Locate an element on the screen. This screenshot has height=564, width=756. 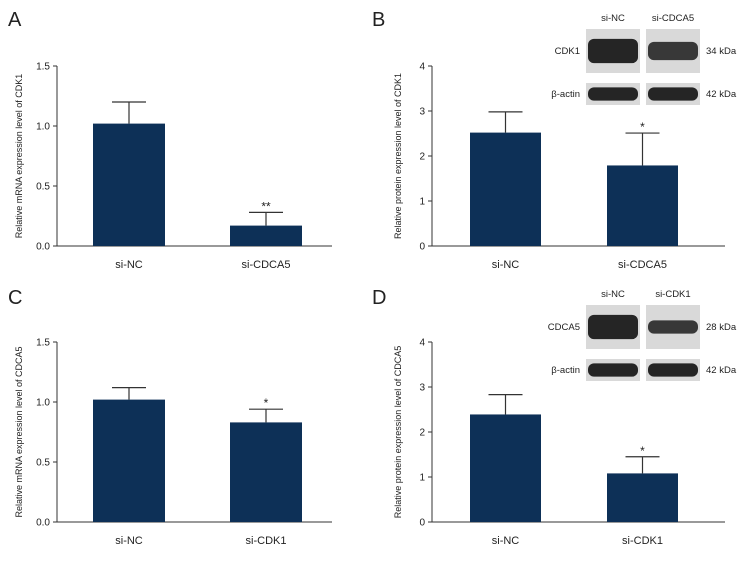
blot-protein-label: CDCA5 is located at coordinates (564, 327).